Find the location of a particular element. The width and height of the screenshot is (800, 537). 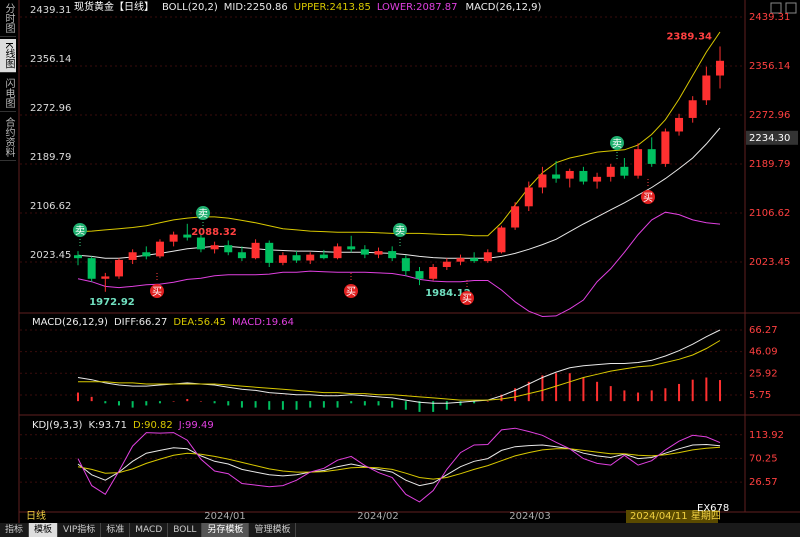

buy-signal-label: 买 is located at coordinates (467, 299).